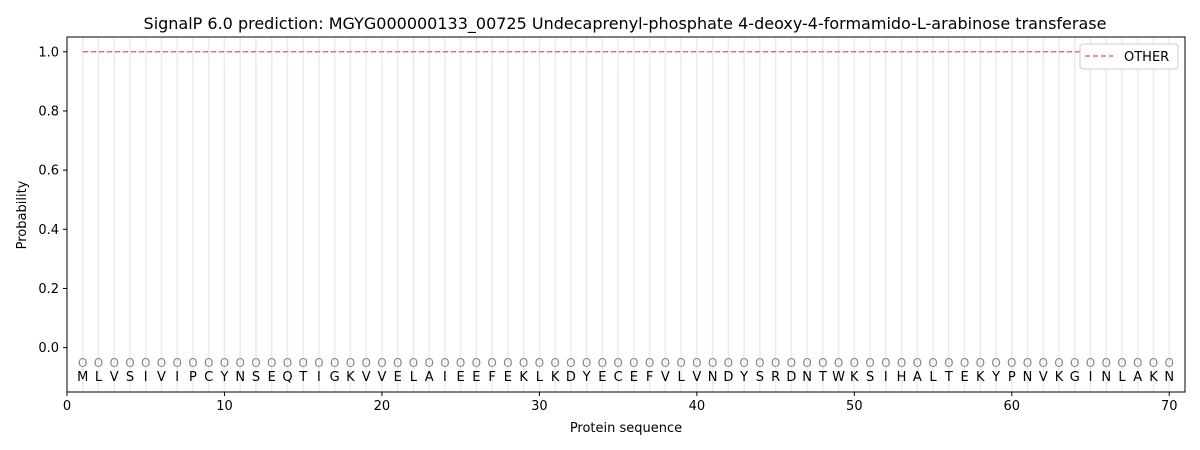  What do you see at coordinates (48, 111) in the screenshot?
I see `y-tick-label: 0.8` at bounding box center [48, 111].